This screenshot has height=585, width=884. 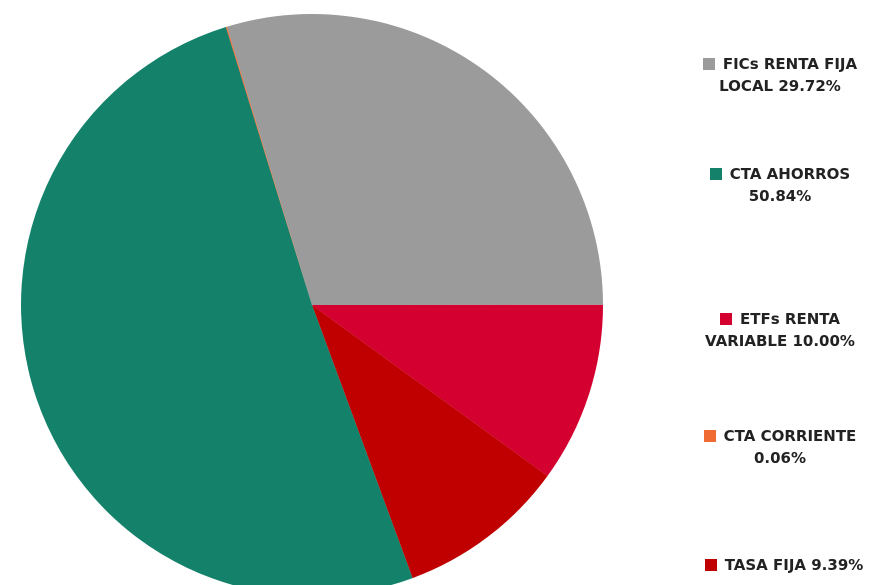 I want to click on legend-label: FICs RENTA FIJA LOCAL, so click(x=788, y=75).